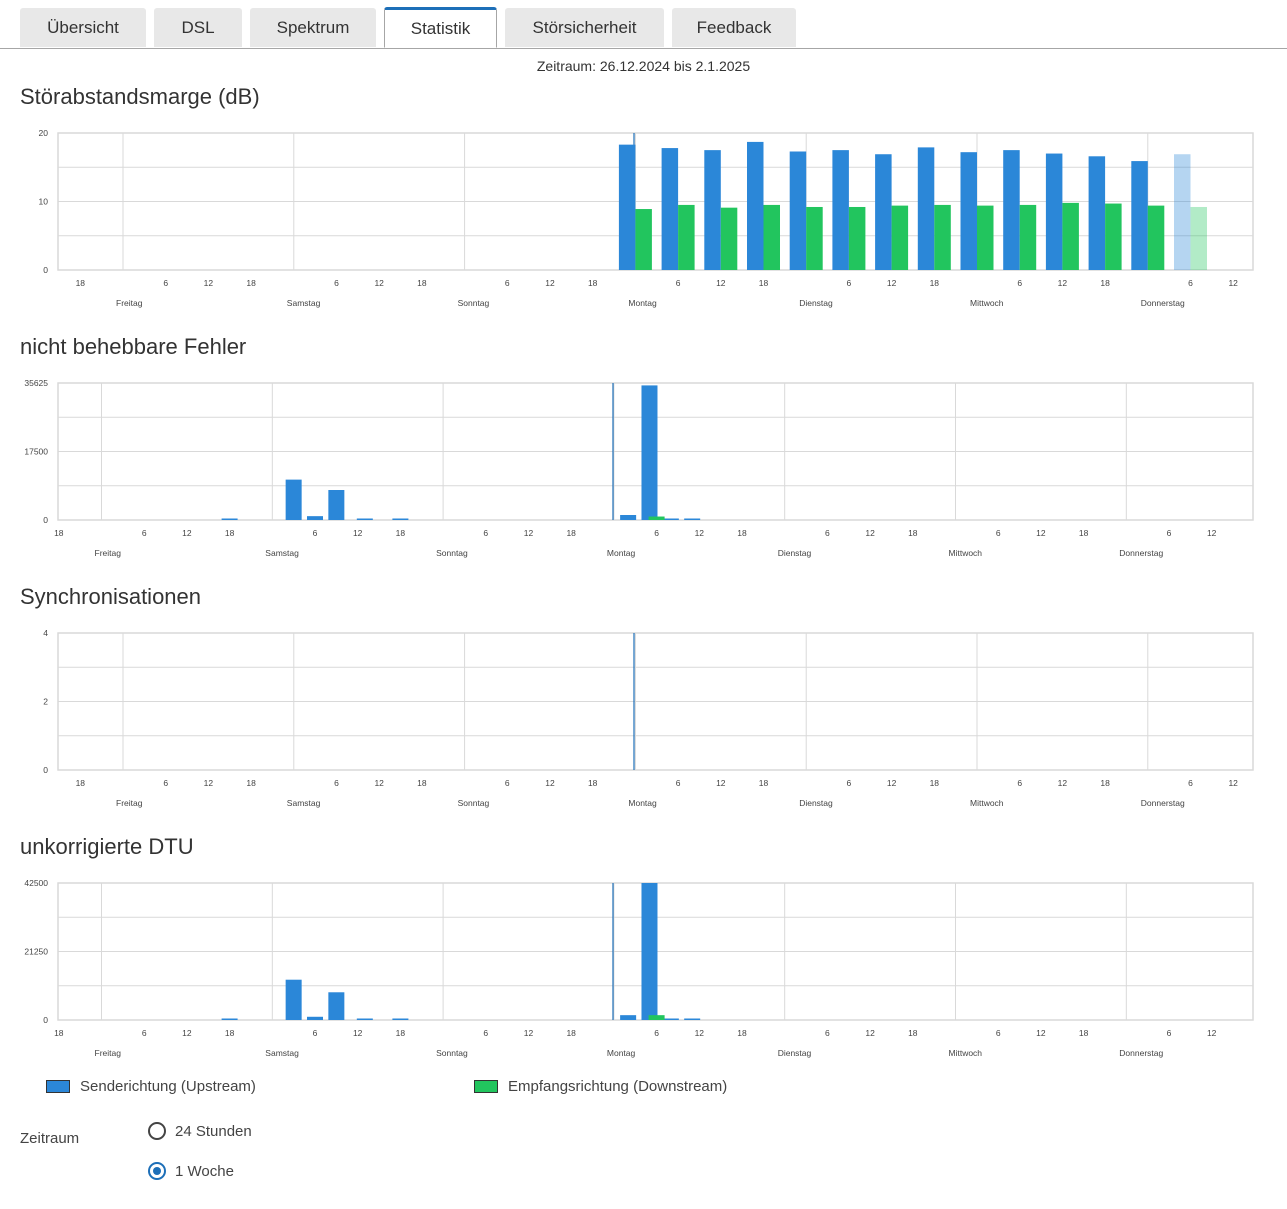 Image resolution: width=1287 pixels, height=1209 pixels. Describe the element at coordinates (58, 1086) in the screenshot. I see `legend-swatch-upstream` at that location.